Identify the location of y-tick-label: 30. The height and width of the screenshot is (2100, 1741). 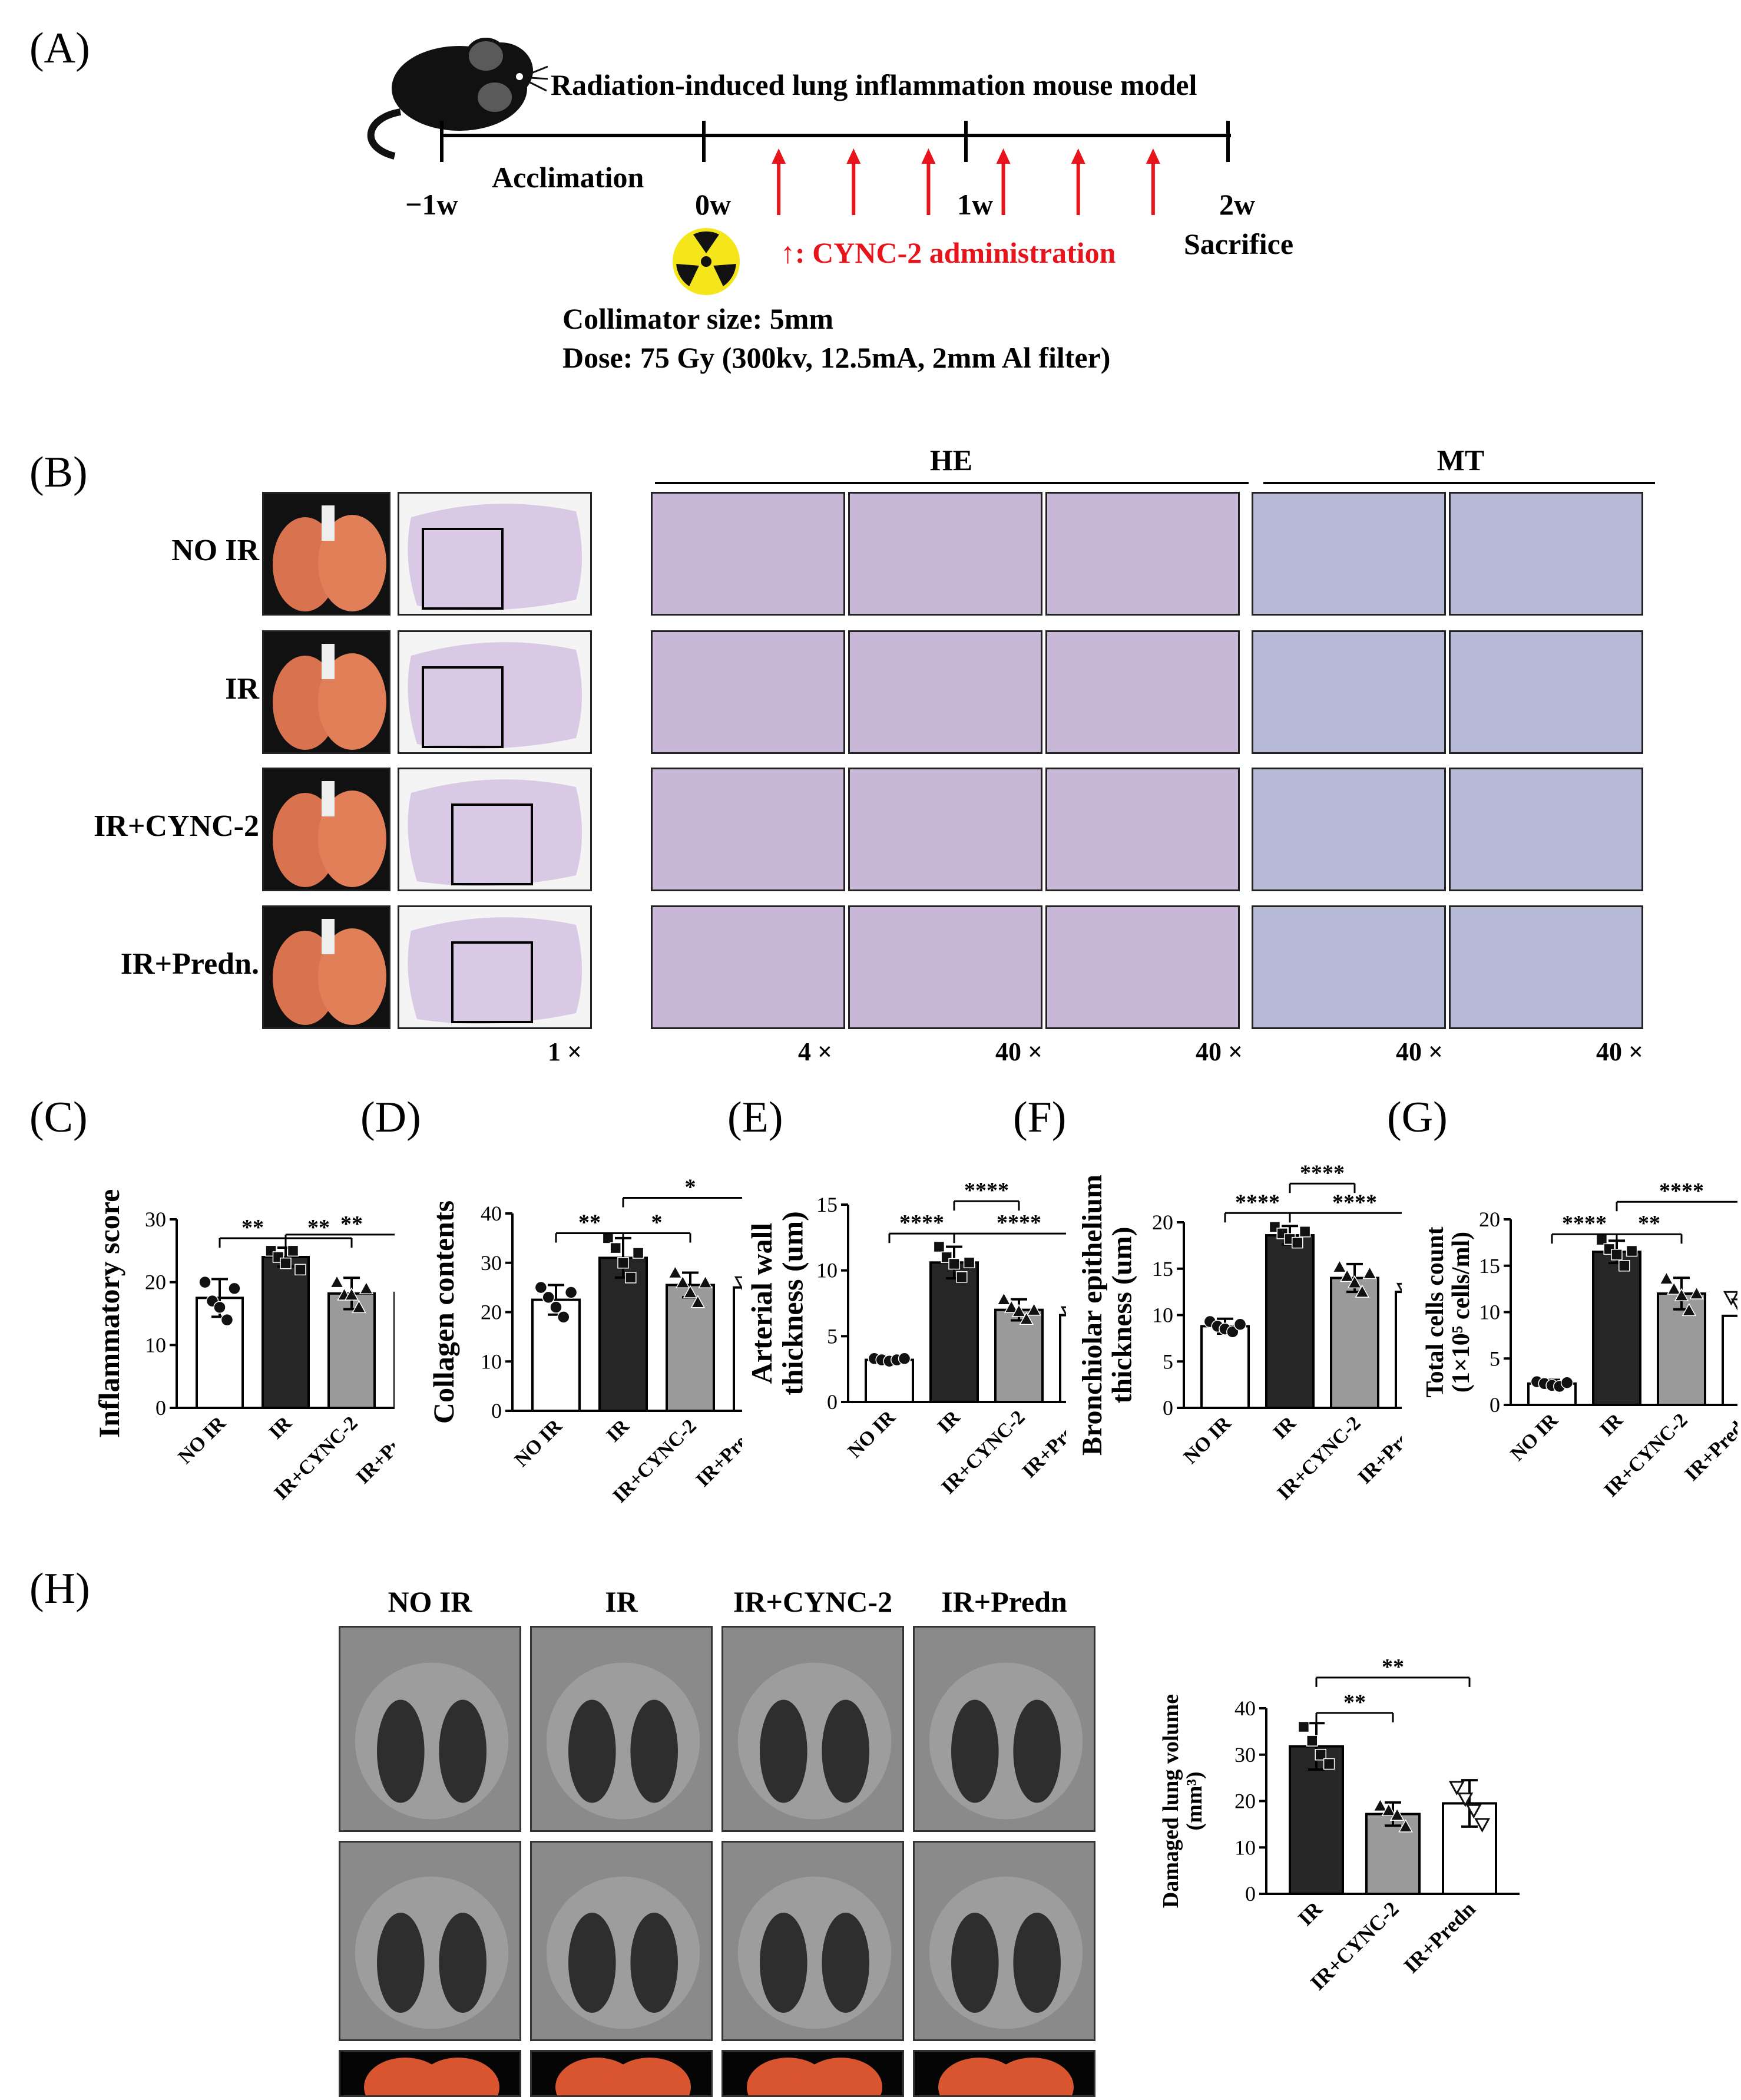
(1245, 1755).